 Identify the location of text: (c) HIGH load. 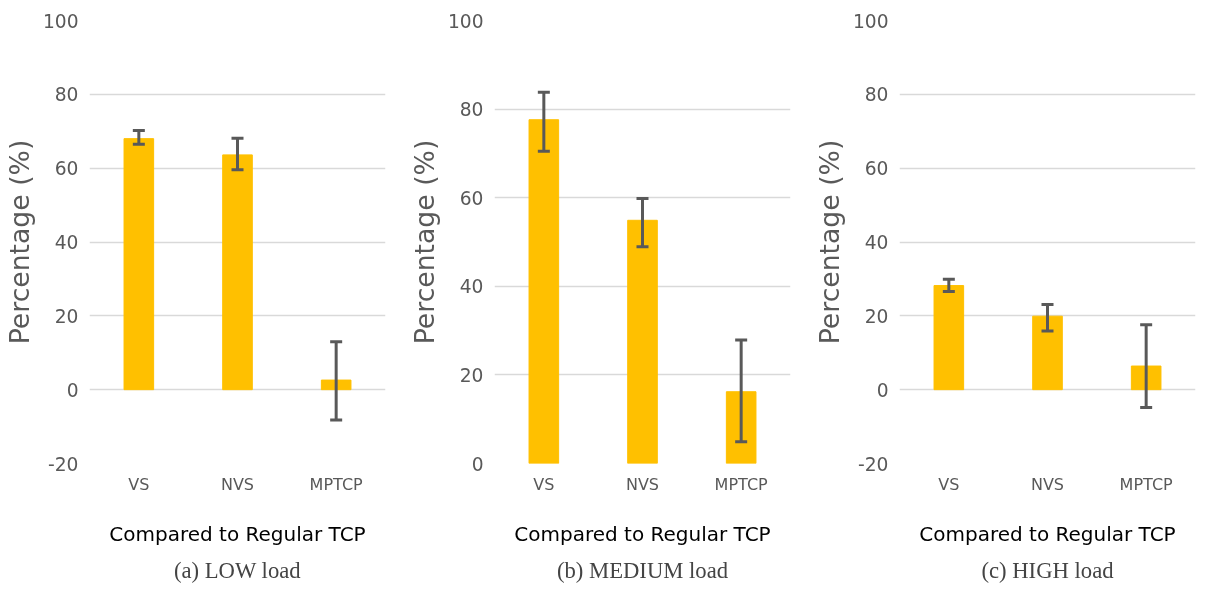
(1048, 570).